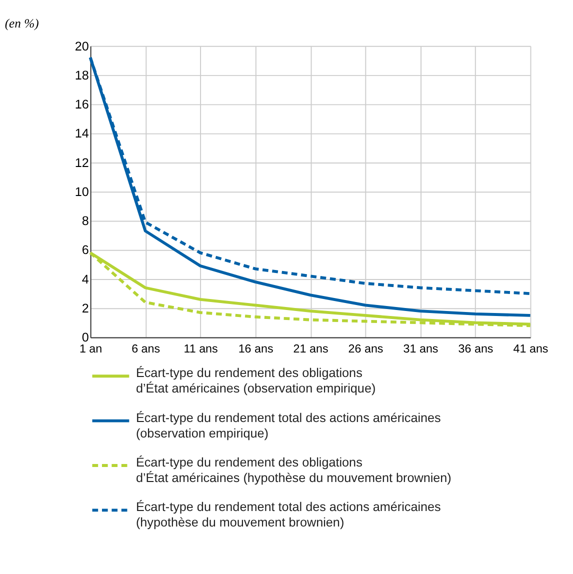 The height and width of the screenshot is (574, 573). I want to click on legend-label: Écart-type du rendement des obligations d’État américaines (hypothèse du mouvement brownien), so click(294, 470).